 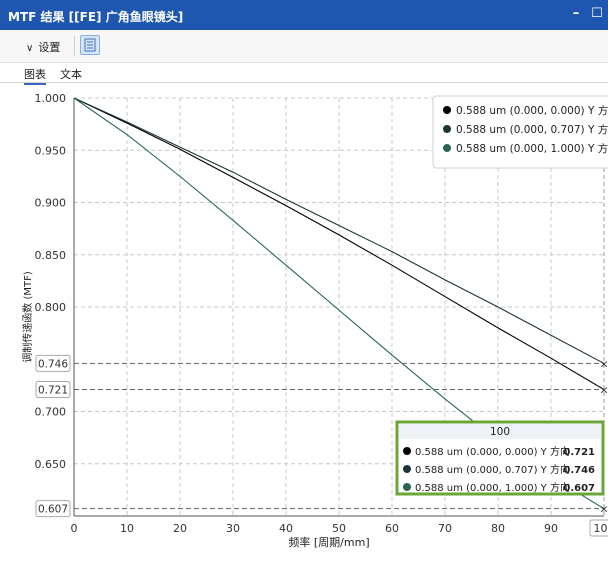 What do you see at coordinates (304, 46) in the screenshot?
I see `toolbar: ∨ 设置` at bounding box center [304, 46].